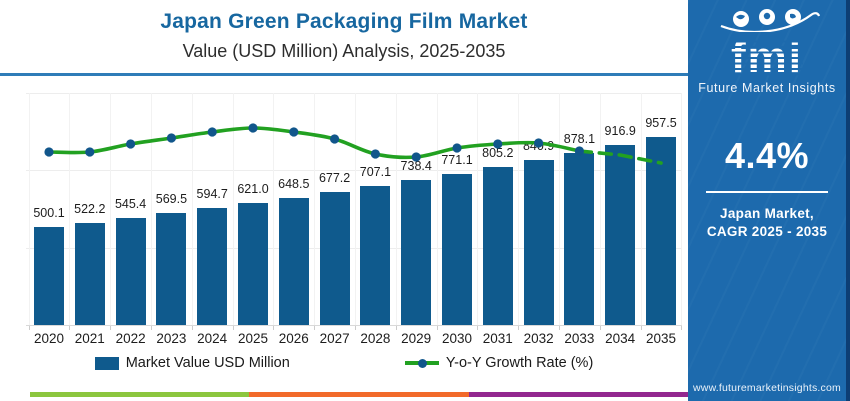  What do you see at coordinates (106, 363) in the screenshot?
I see `bar-series-swatch` at bounding box center [106, 363].